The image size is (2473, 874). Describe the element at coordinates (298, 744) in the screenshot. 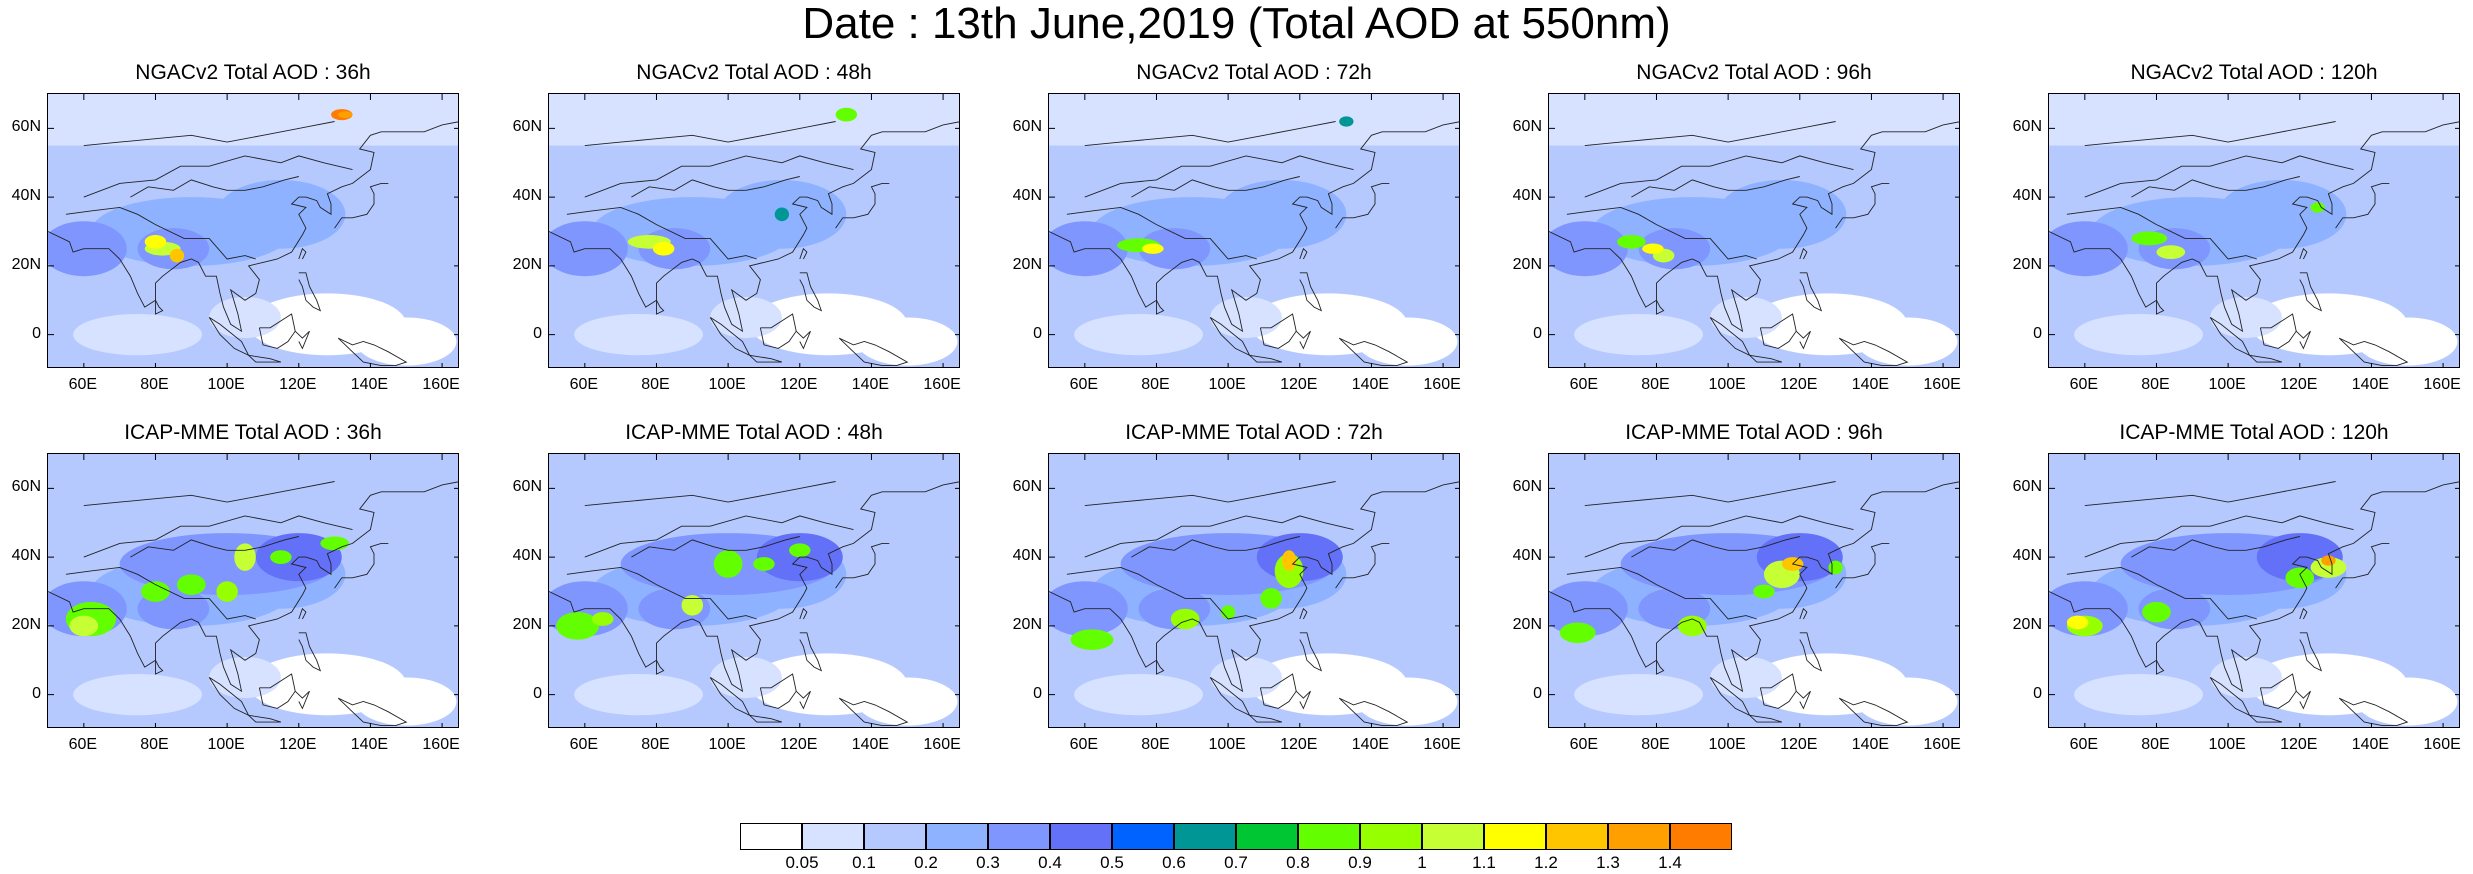

I see `lon-tick-label: 120E` at that location.